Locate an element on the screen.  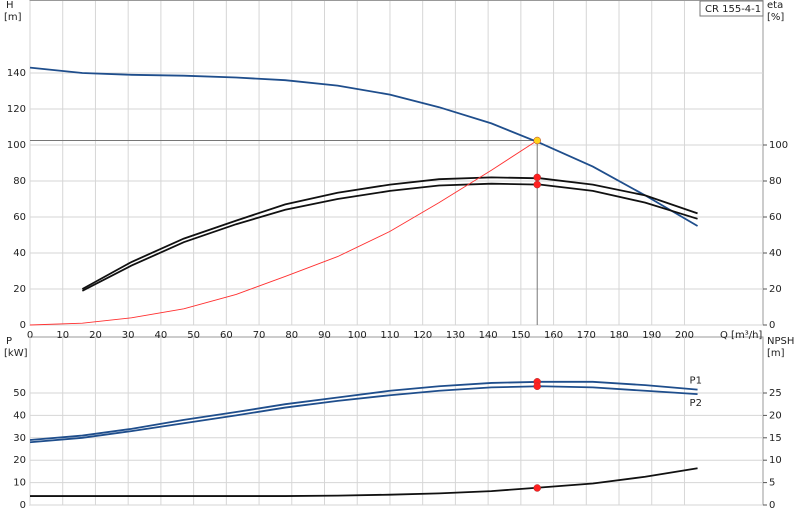
legend-title: CR 155-4-1 is located at coordinates (733, 9).